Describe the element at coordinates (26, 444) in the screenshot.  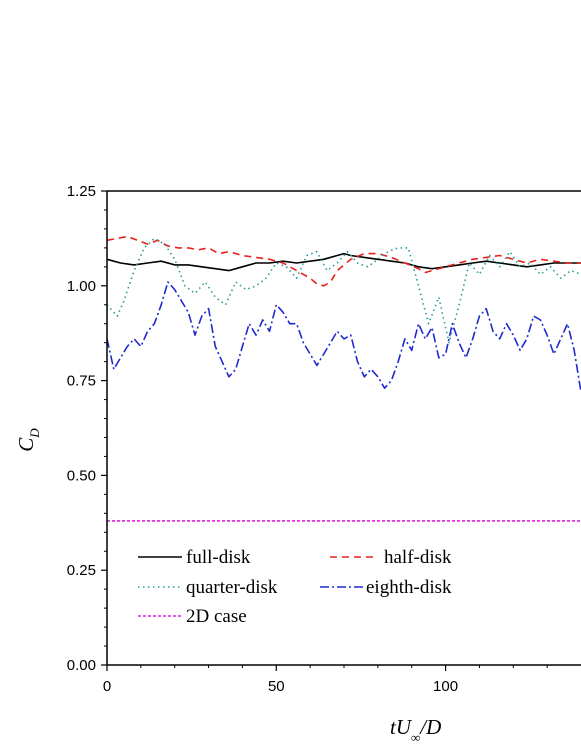
I see `y-axis-title-main: C` at that location.